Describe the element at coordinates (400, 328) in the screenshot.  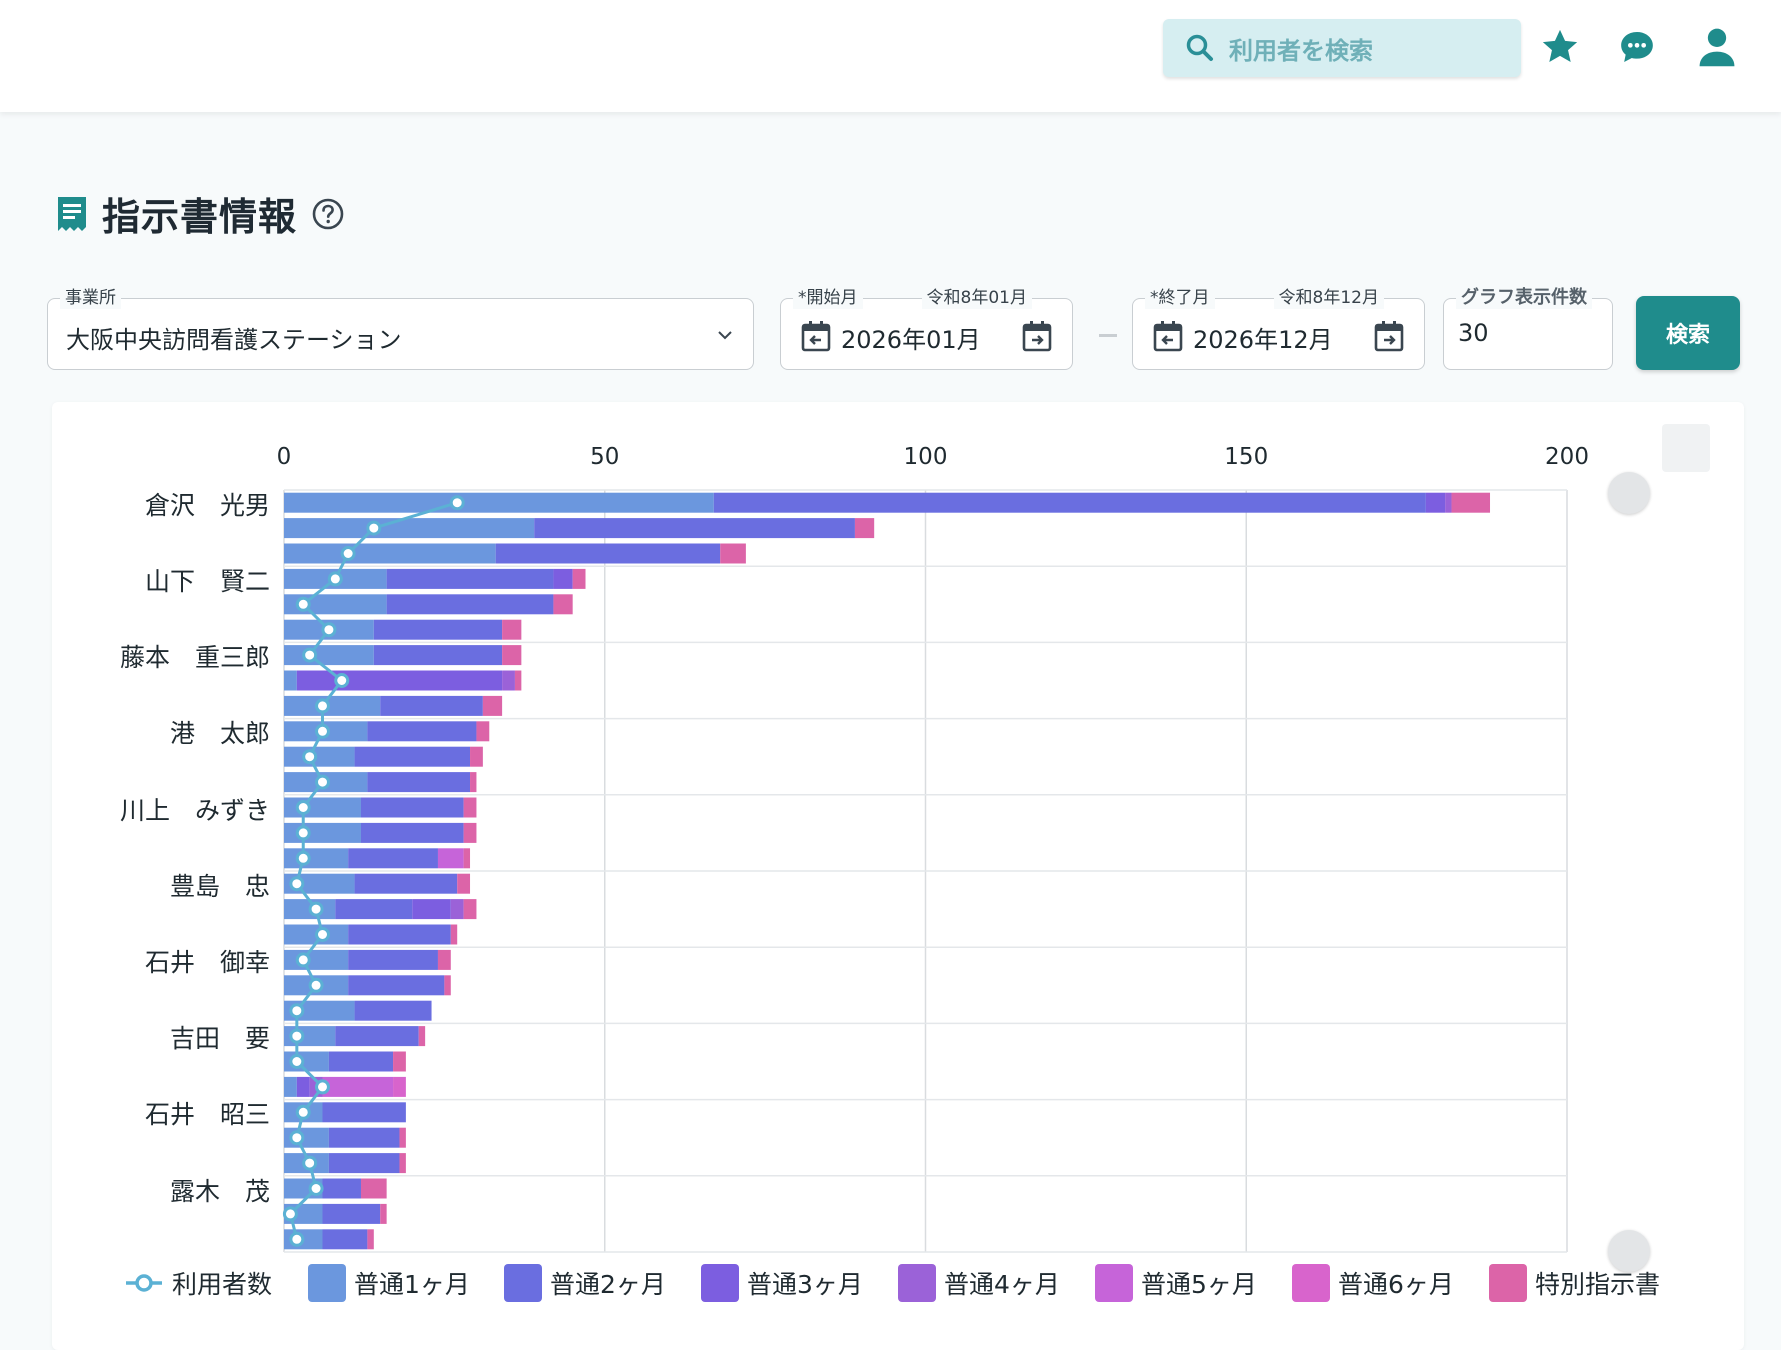
I see `office-select: 事業所 大阪中央訪問看護ステーション` at that location.